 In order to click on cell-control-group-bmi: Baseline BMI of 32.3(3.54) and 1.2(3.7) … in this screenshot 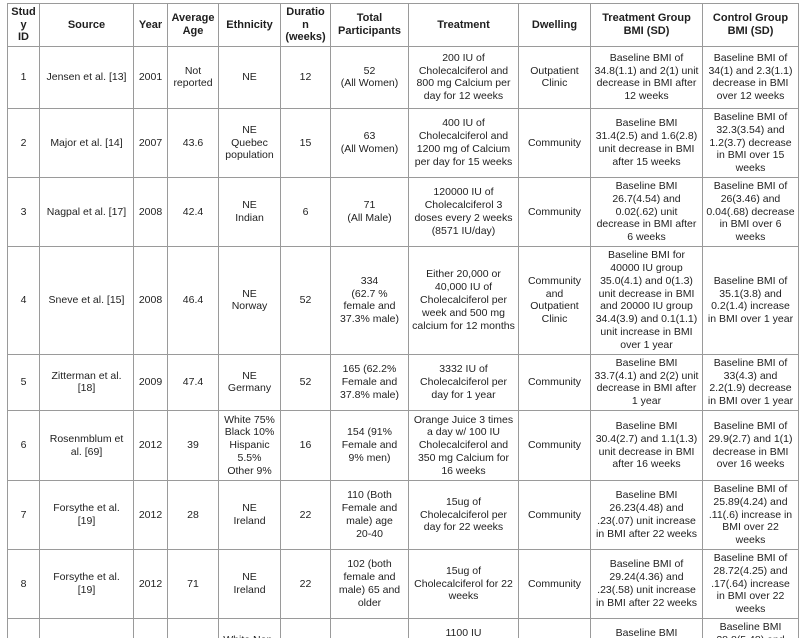, I will do `click(750, 142)`.